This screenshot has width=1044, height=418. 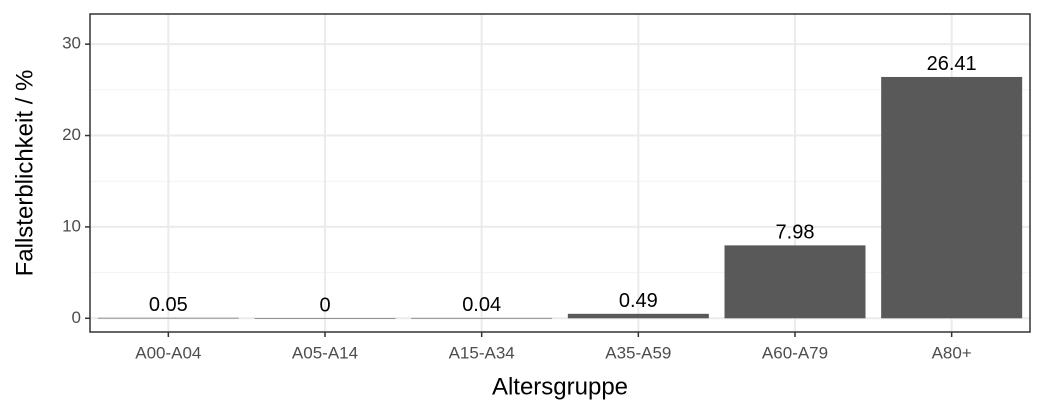 I want to click on x-axis-title: Altersgruppe, so click(x=560, y=386).